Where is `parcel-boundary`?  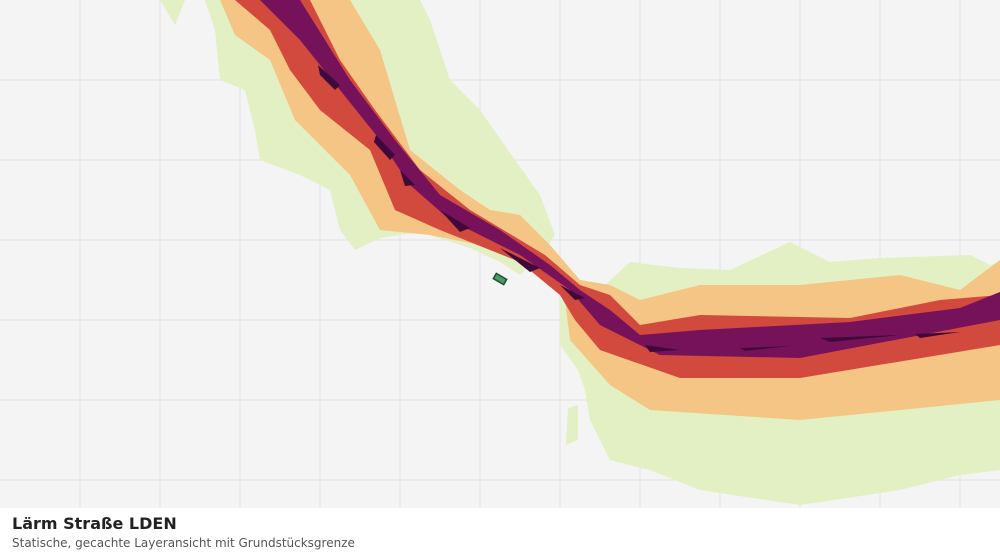
parcel-boundary is located at coordinates (500, 279).